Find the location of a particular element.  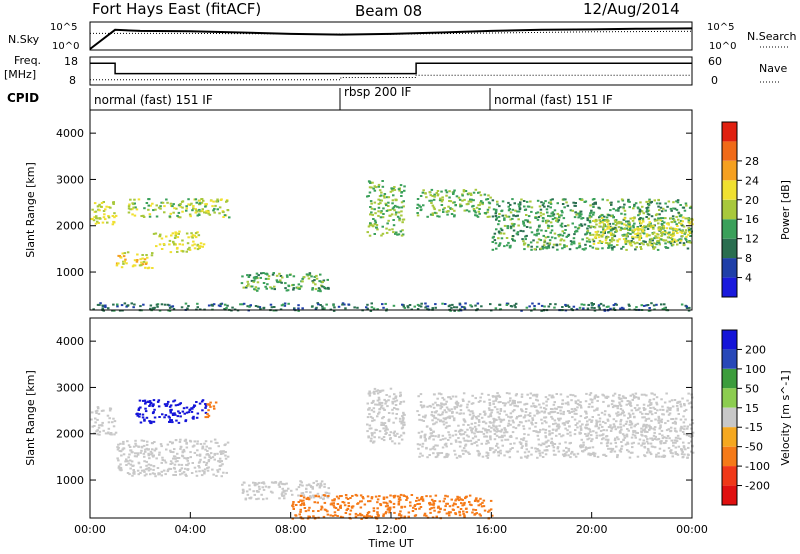

y-tick-label: 3000 is located at coordinates (70, 387).